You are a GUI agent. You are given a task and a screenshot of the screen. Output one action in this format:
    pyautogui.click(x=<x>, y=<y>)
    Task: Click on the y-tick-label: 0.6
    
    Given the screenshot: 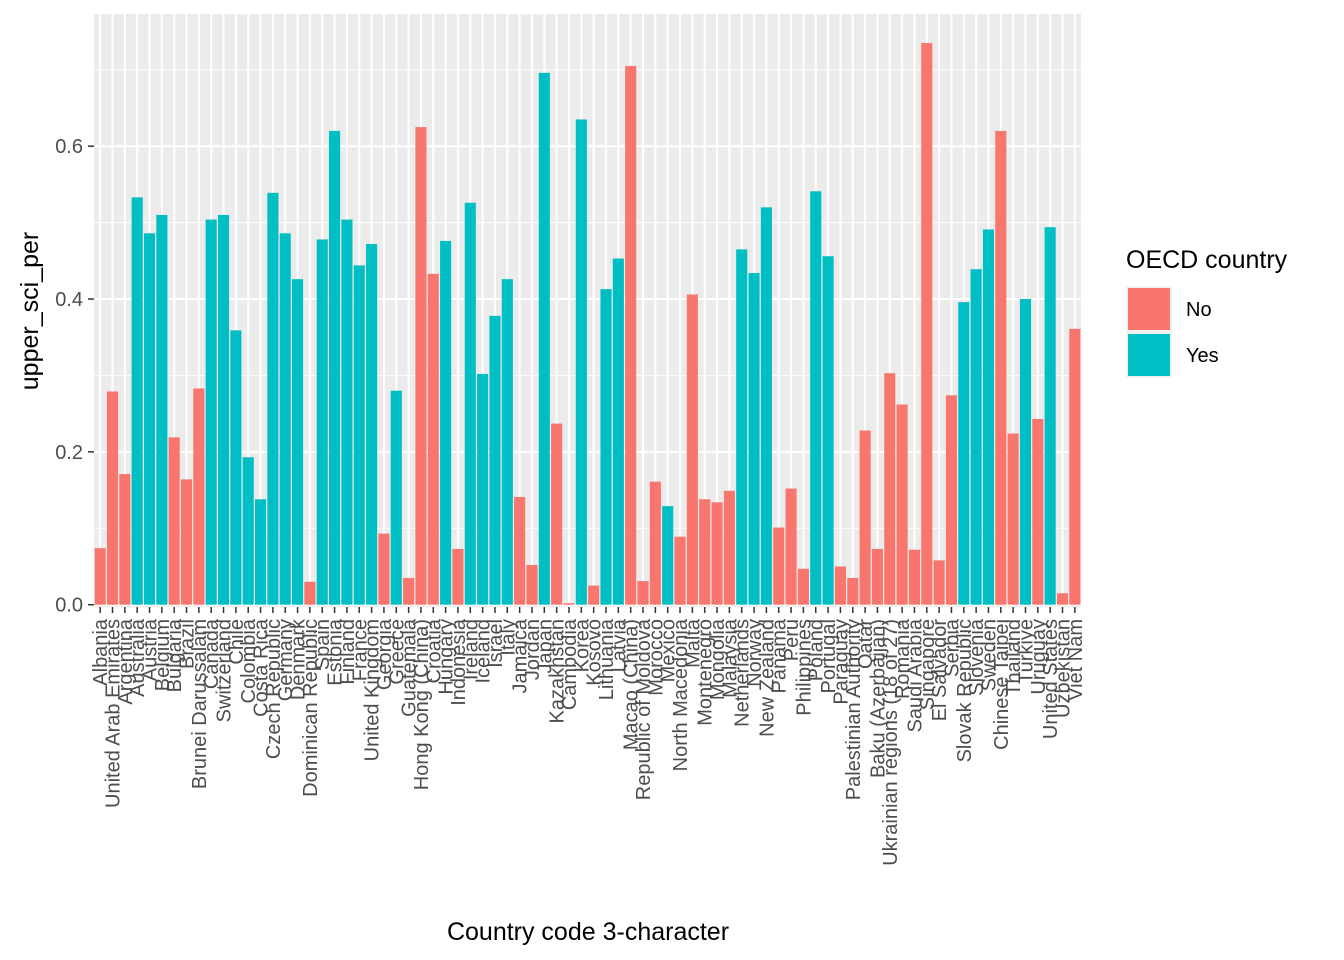 What is the action you would take?
    pyautogui.click(x=69, y=147)
    